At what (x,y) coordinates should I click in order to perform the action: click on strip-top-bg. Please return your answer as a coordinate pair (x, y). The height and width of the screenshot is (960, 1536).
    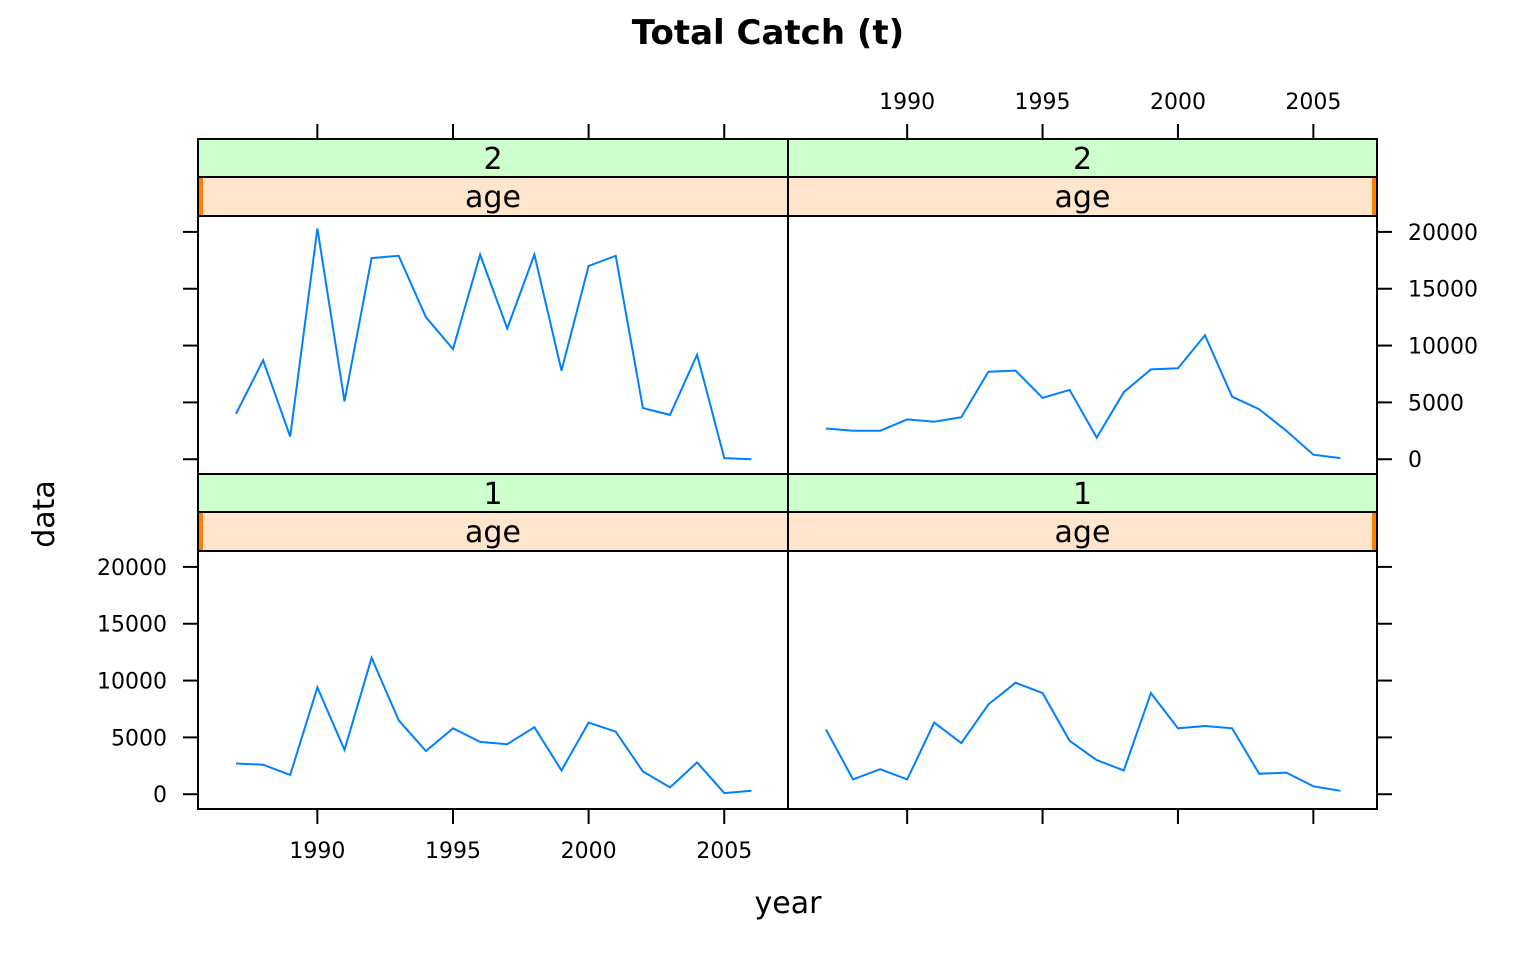
    Looking at the image, I should click on (493, 158).